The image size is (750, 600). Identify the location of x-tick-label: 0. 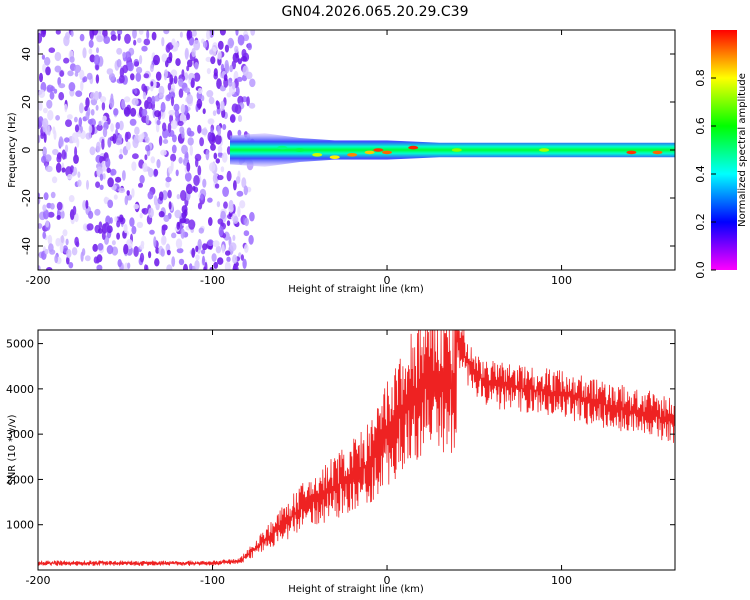
(387, 580).